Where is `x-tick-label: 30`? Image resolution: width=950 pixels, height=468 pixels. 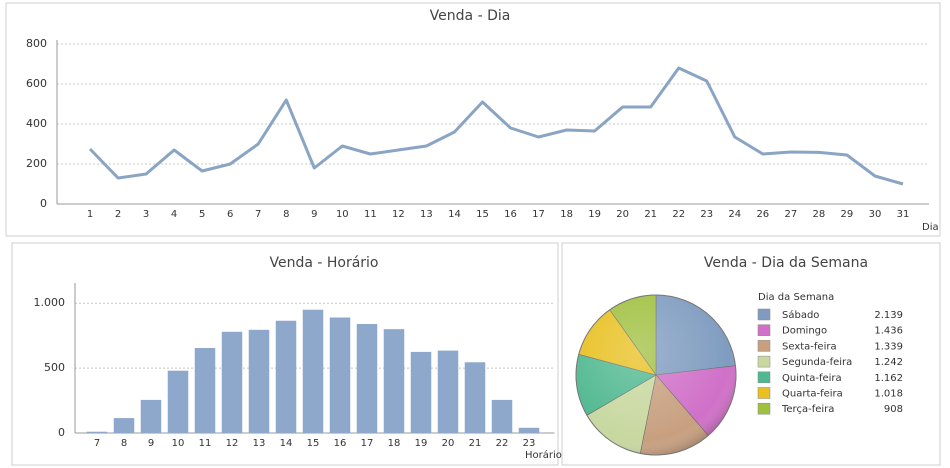
x-tick-label: 30 is located at coordinates (875, 214).